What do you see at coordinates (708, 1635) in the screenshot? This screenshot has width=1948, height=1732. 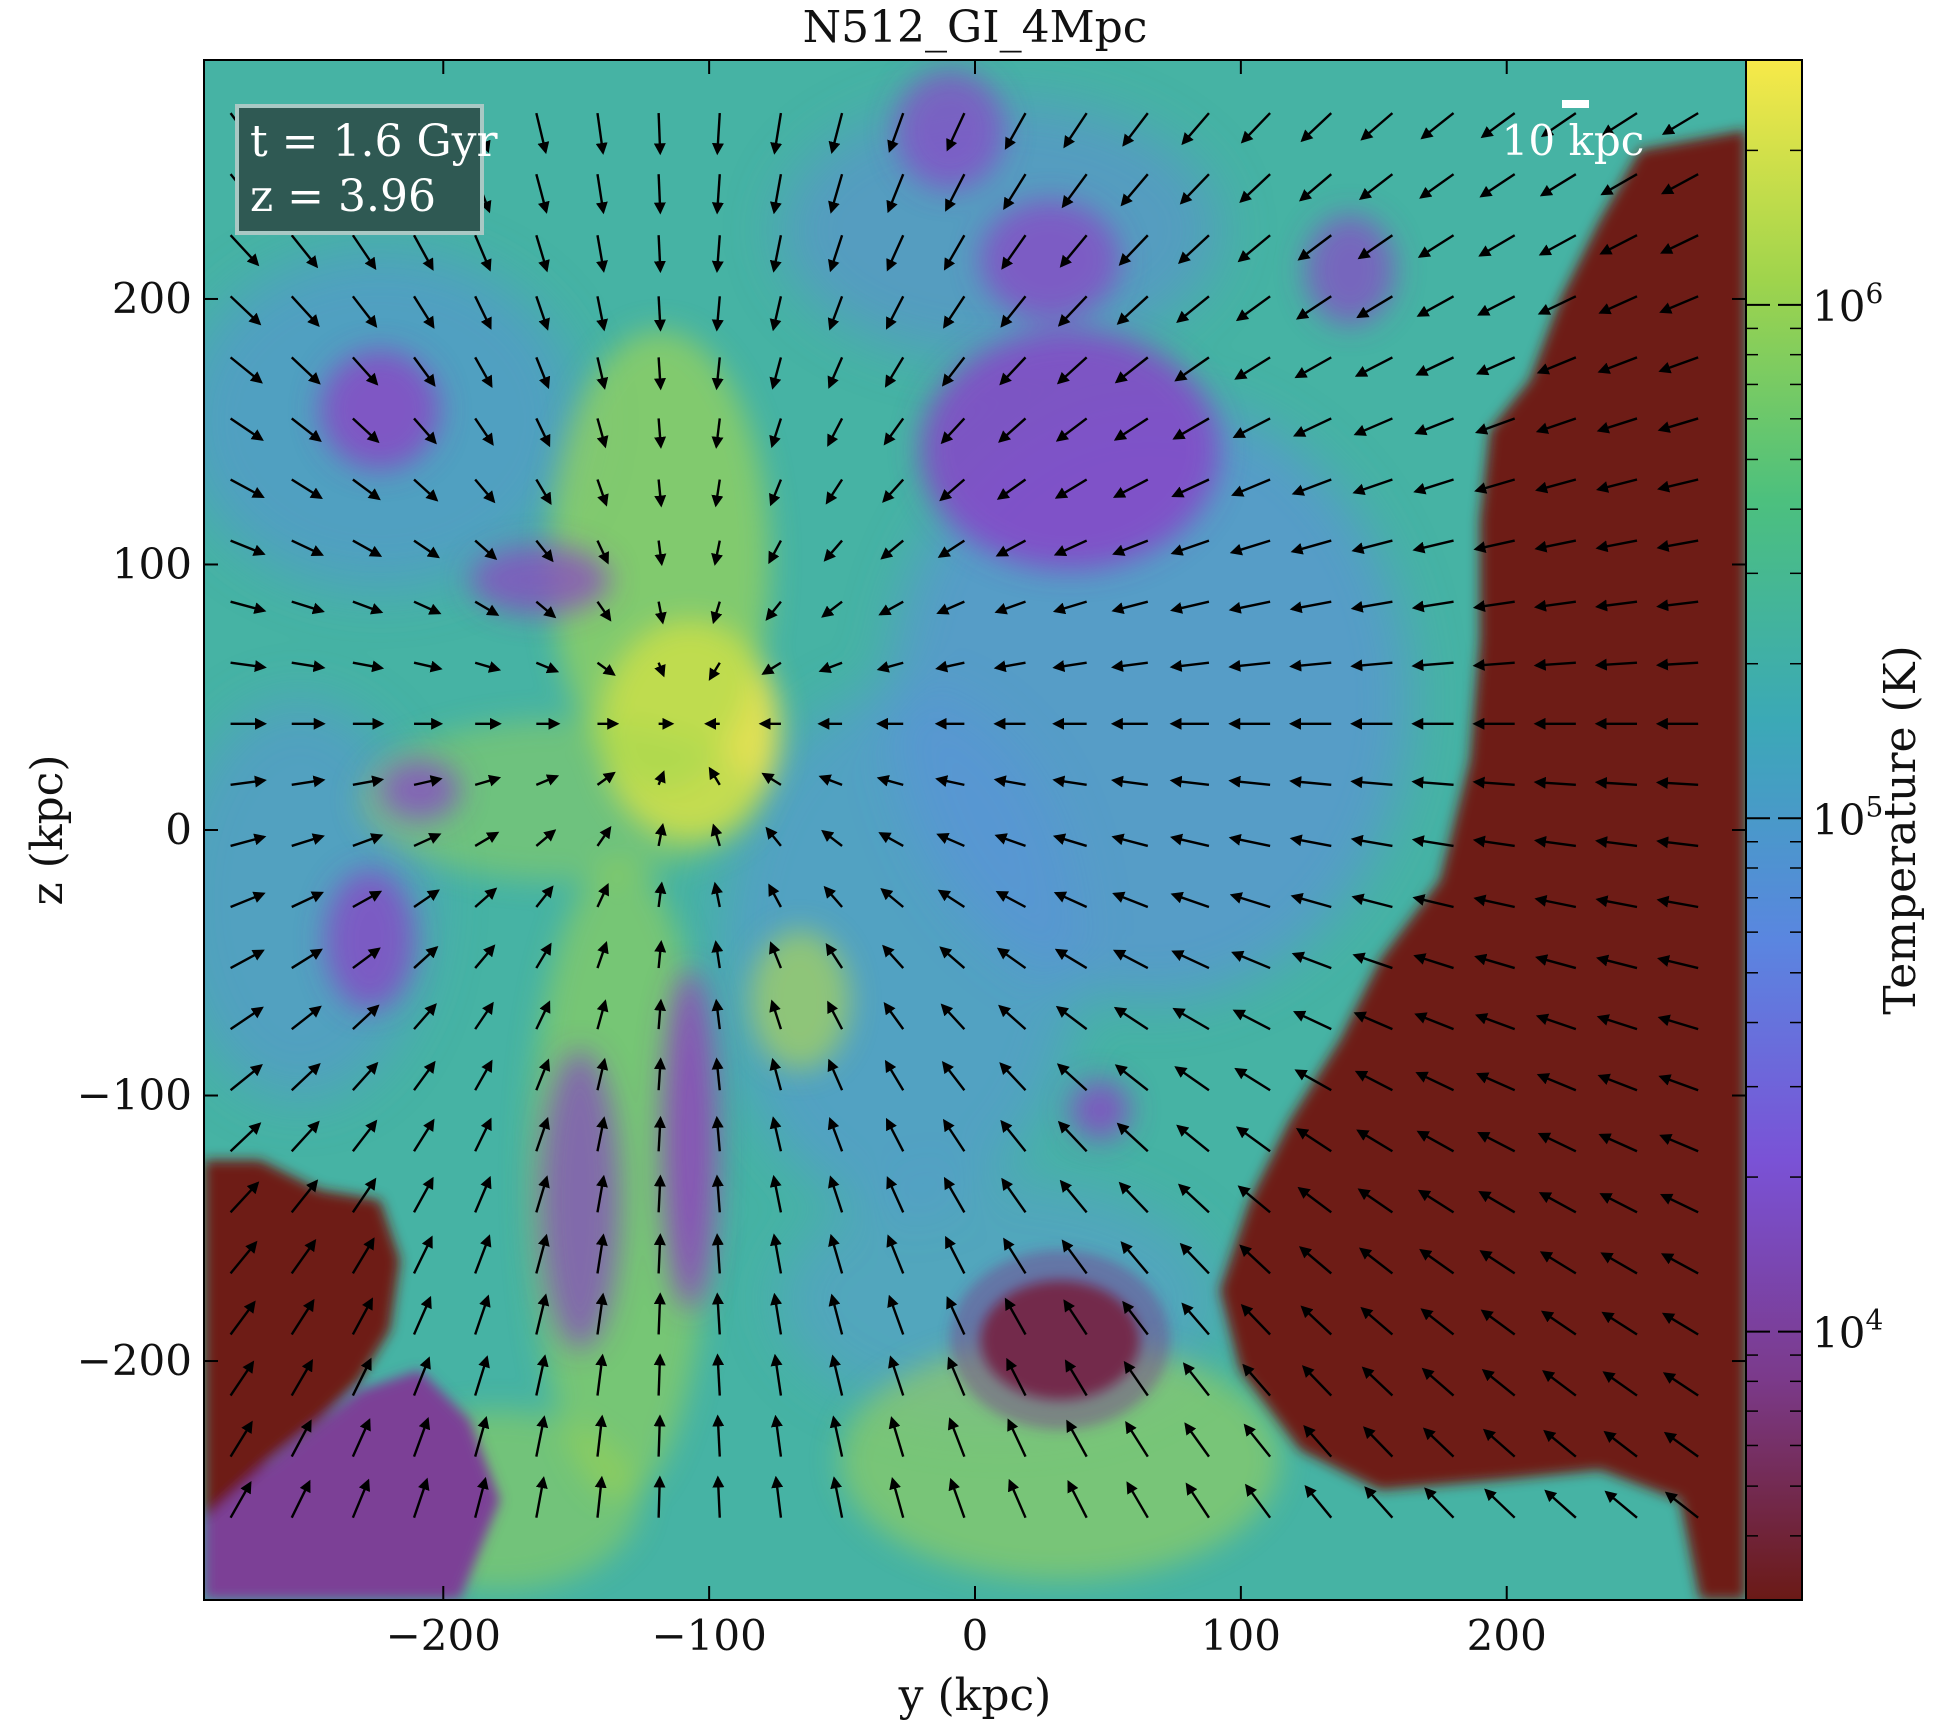 I see `x-tick-label: −100` at bounding box center [708, 1635].